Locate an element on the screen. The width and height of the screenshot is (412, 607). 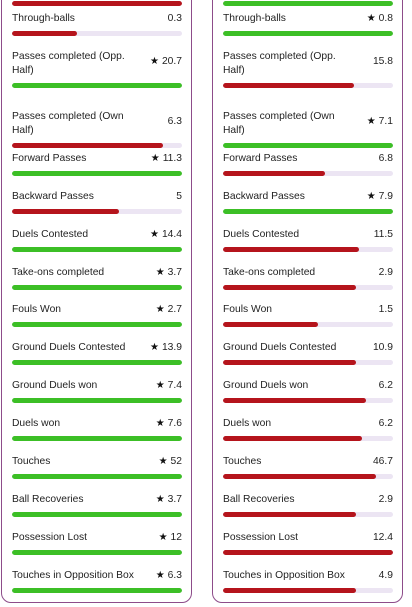
stat-value: 3.7 is located at coordinates (174, 499).